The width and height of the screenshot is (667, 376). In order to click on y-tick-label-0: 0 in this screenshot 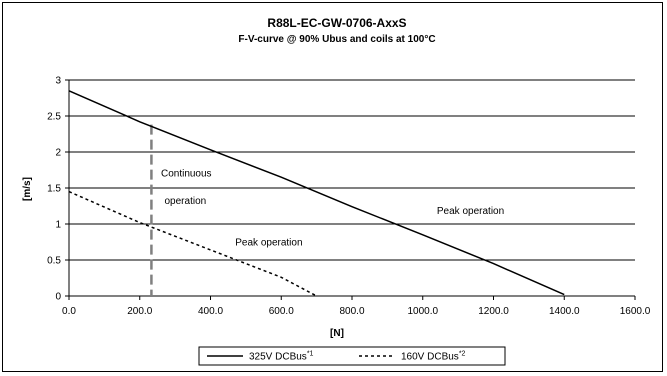, I will do `click(58, 297)`.